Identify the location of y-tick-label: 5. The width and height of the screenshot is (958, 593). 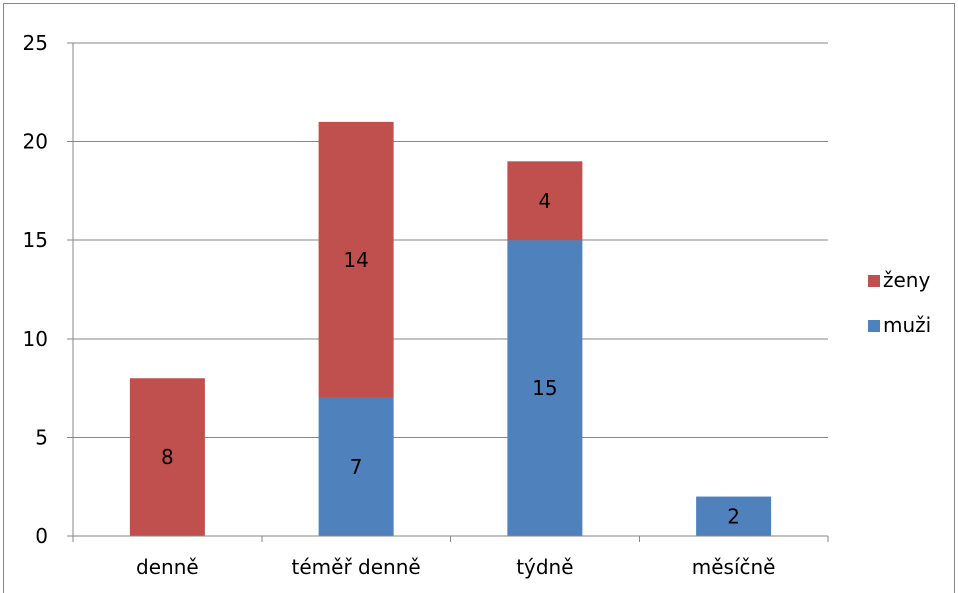
(41, 437).